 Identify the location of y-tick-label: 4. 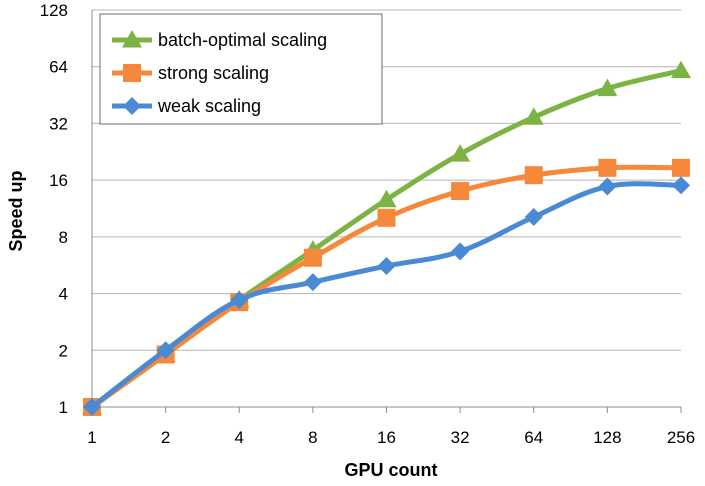
(63, 294).